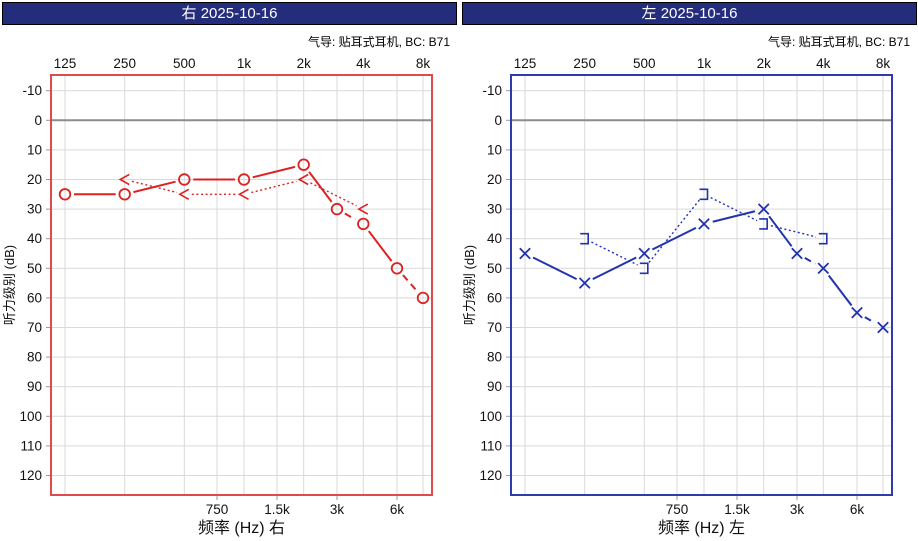 The height and width of the screenshot is (541, 918). What do you see at coordinates (838, 42) in the screenshot?
I see `panel-left-transducer-note: 气导: 贴耳式耳机, BC: B71` at bounding box center [838, 42].